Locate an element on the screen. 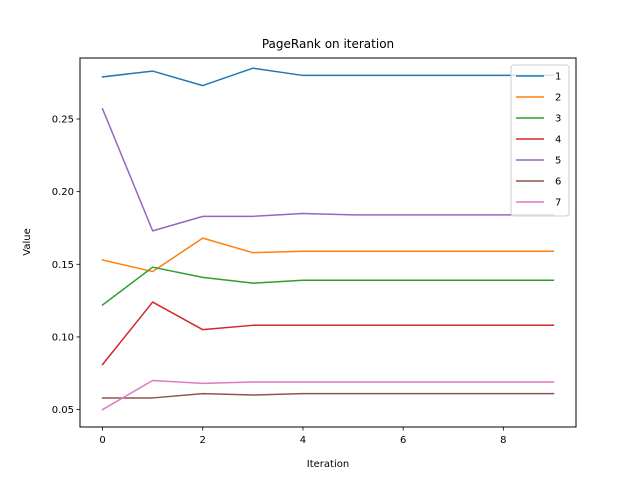 This screenshot has width=640, height=480. legend-label-3: 3 is located at coordinates (558, 119).